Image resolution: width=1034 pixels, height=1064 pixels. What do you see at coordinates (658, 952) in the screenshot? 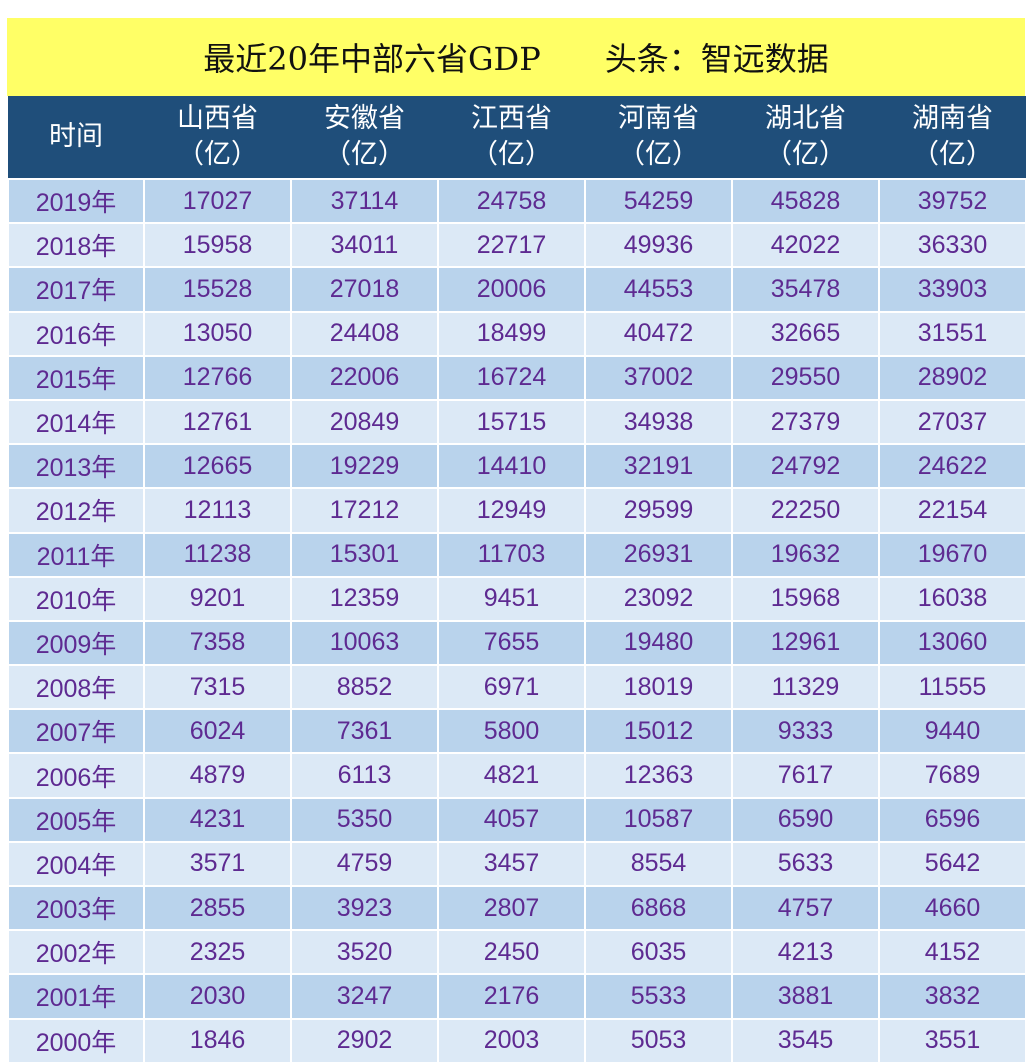
I see `gdp-value-cell: 6035` at bounding box center [658, 952].